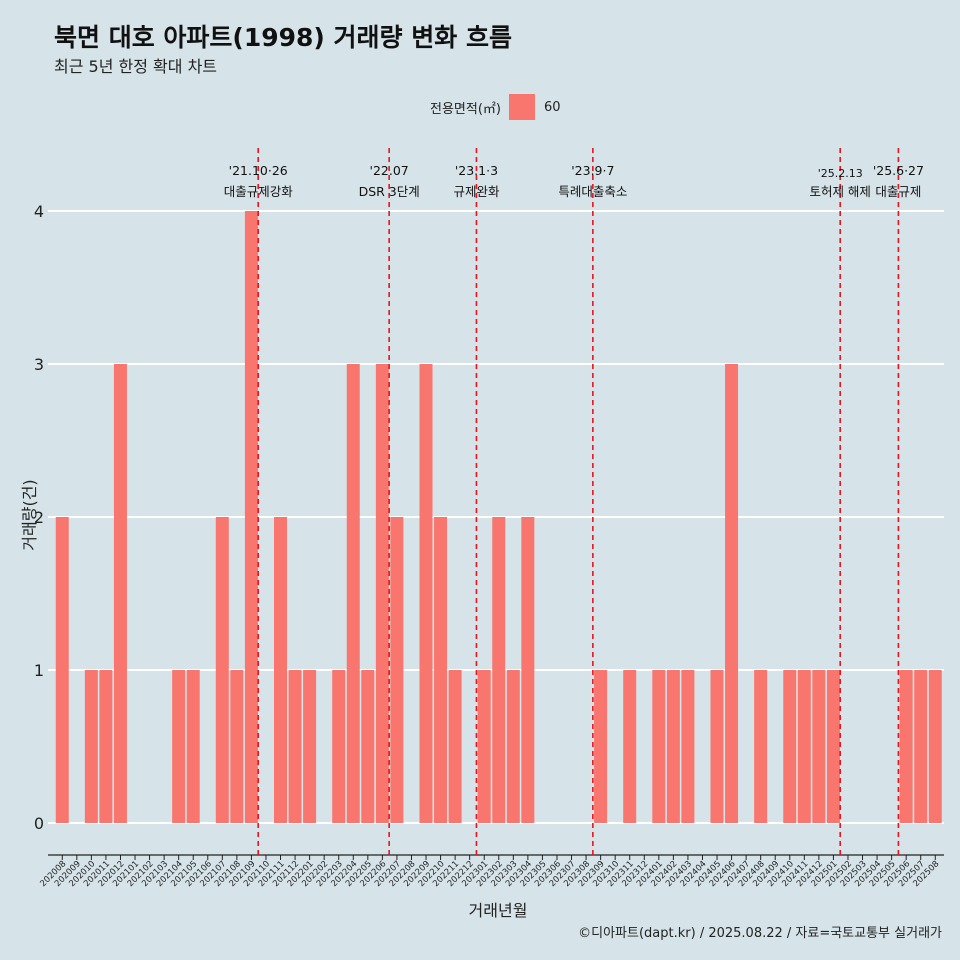  Describe the element at coordinates (39, 670) in the screenshot. I see `y-tick-label: 1` at that location.